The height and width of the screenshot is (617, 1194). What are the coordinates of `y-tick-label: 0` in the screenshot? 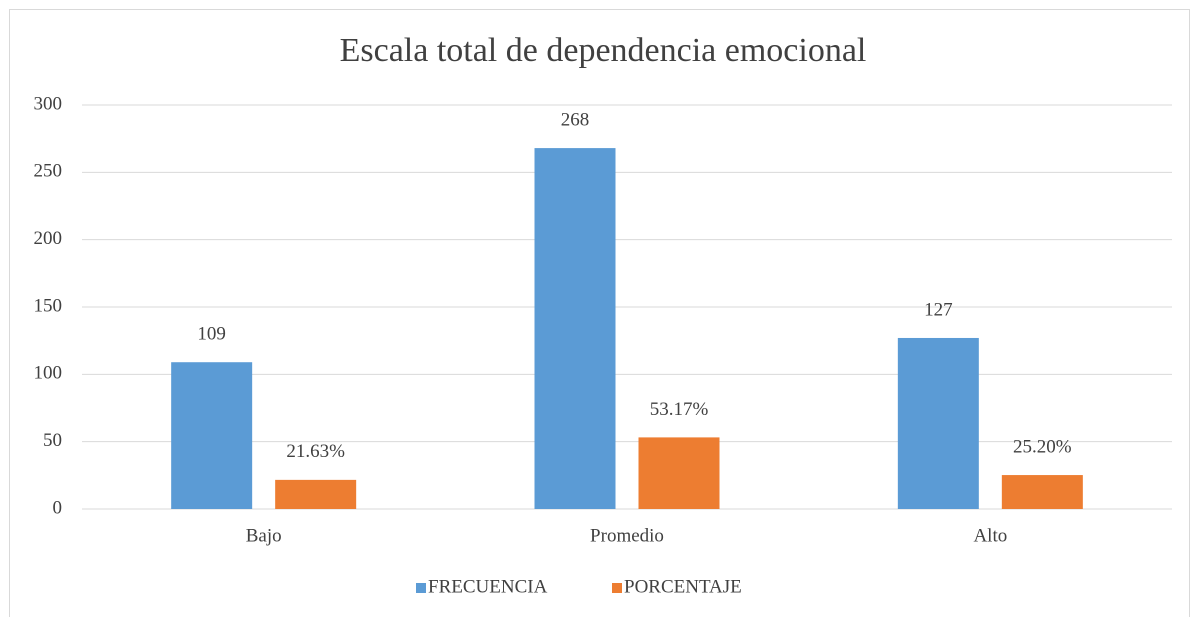 It's located at (58, 507).